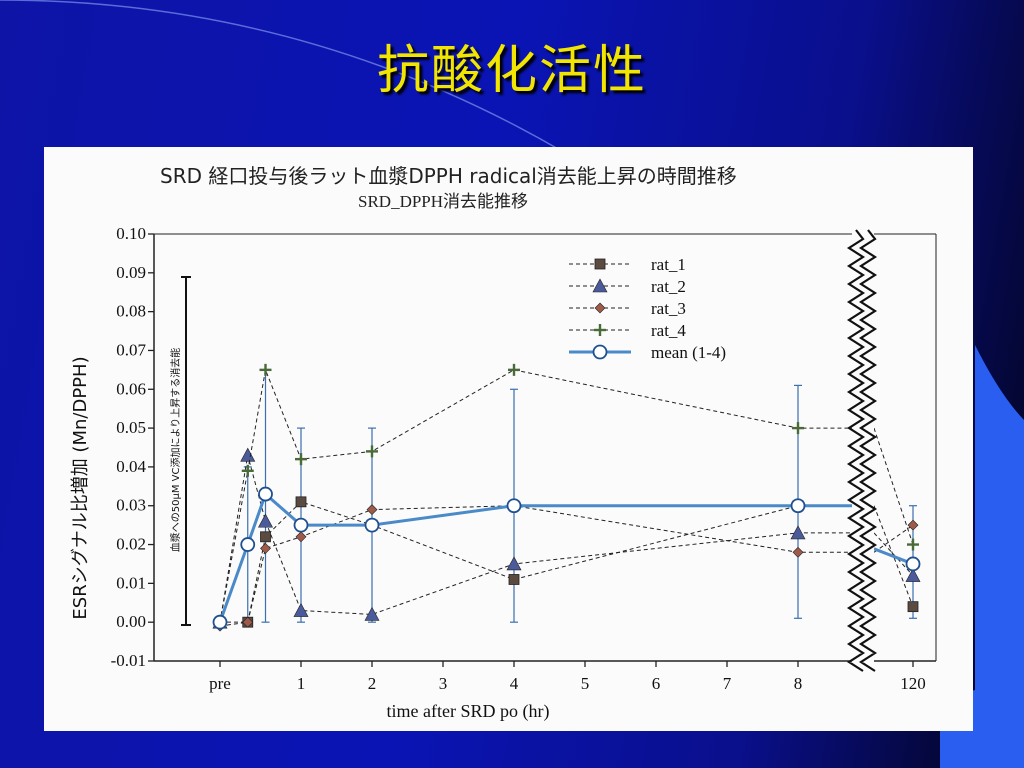 This screenshot has height=768, width=1024. What do you see at coordinates (468, 711) in the screenshot?
I see `x-axis-label: time after SRD po (hr)` at bounding box center [468, 711].